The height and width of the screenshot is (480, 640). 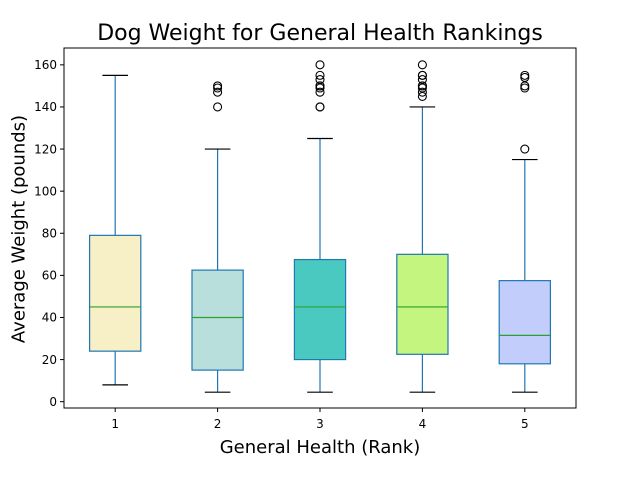 I want to click on y-axis-label: Average Weight (pounds), so click(x=18, y=229).